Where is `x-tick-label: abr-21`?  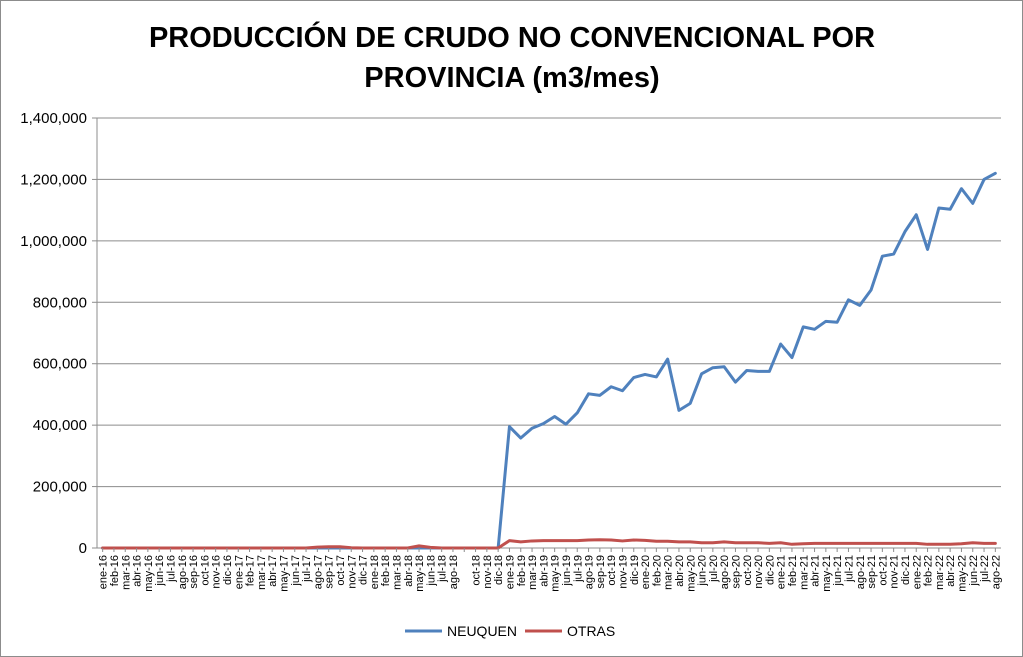
x-tick-label: abr-21 is located at coordinates (816, 571).